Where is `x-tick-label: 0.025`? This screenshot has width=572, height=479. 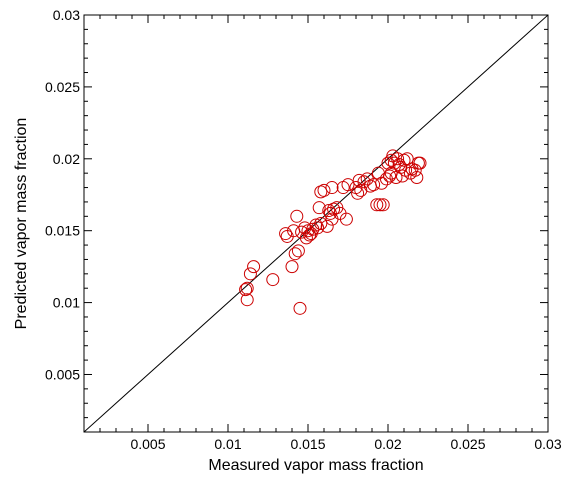
x-tick-label: 0.025 is located at coordinates (467, 444).